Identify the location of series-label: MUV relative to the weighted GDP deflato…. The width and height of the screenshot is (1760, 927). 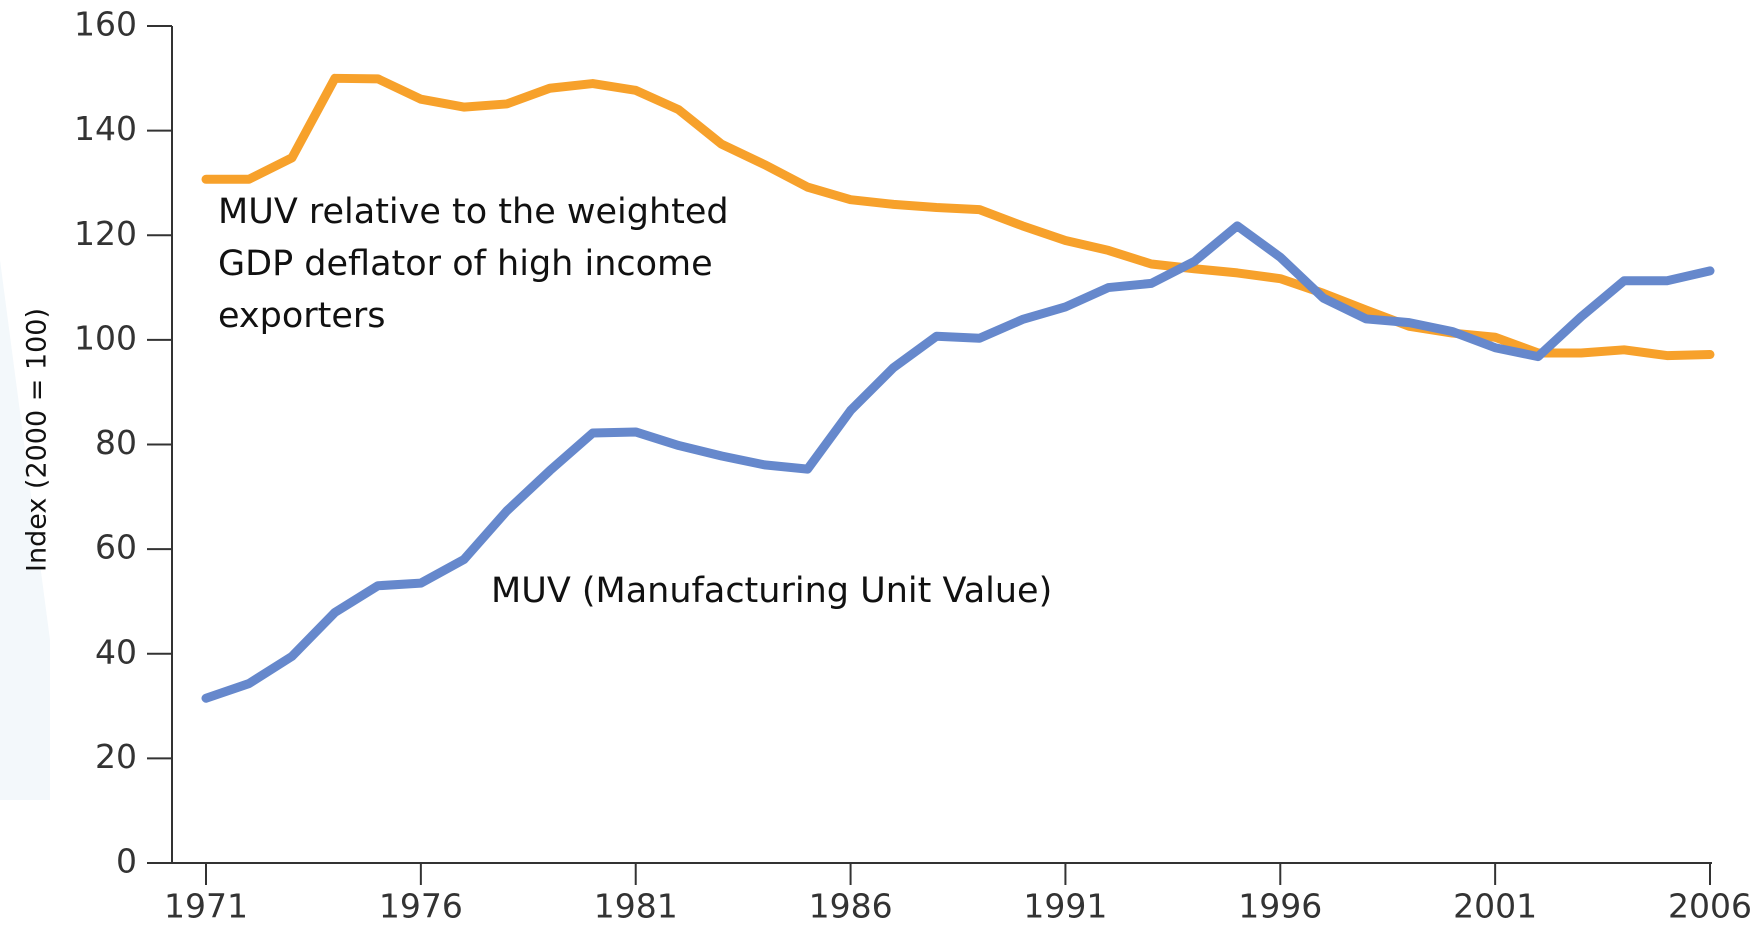
(473, 264).